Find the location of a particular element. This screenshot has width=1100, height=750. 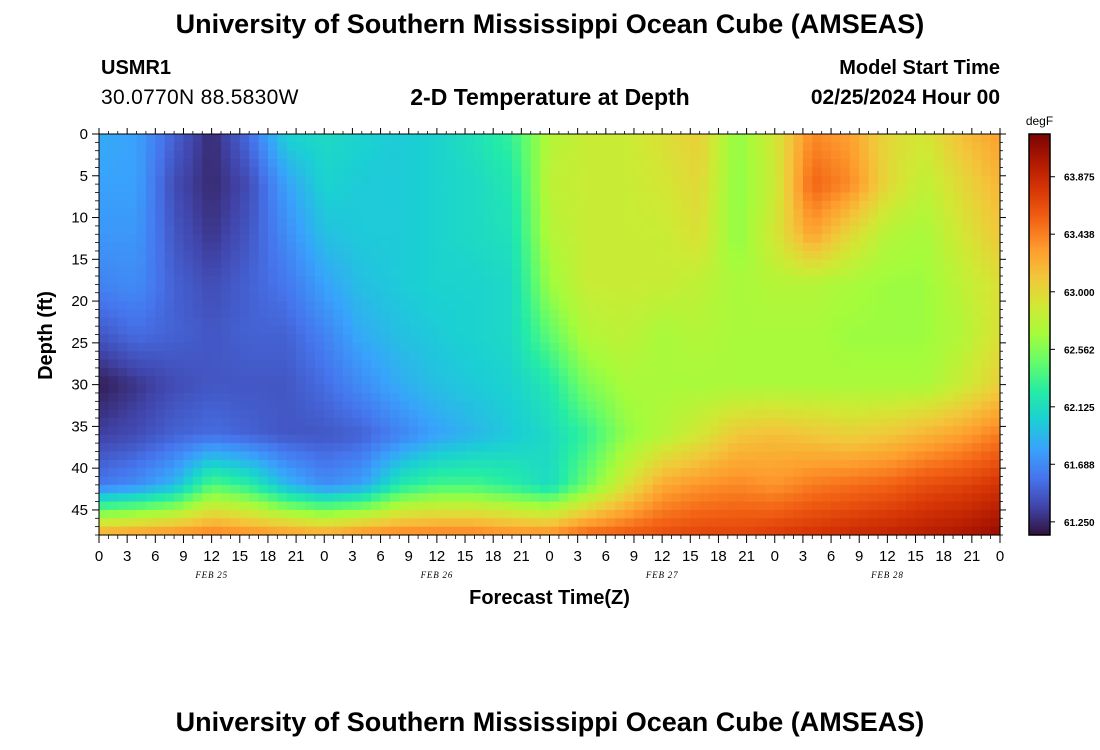

x-tick-label: 15 is located at coordinates (239, 556).